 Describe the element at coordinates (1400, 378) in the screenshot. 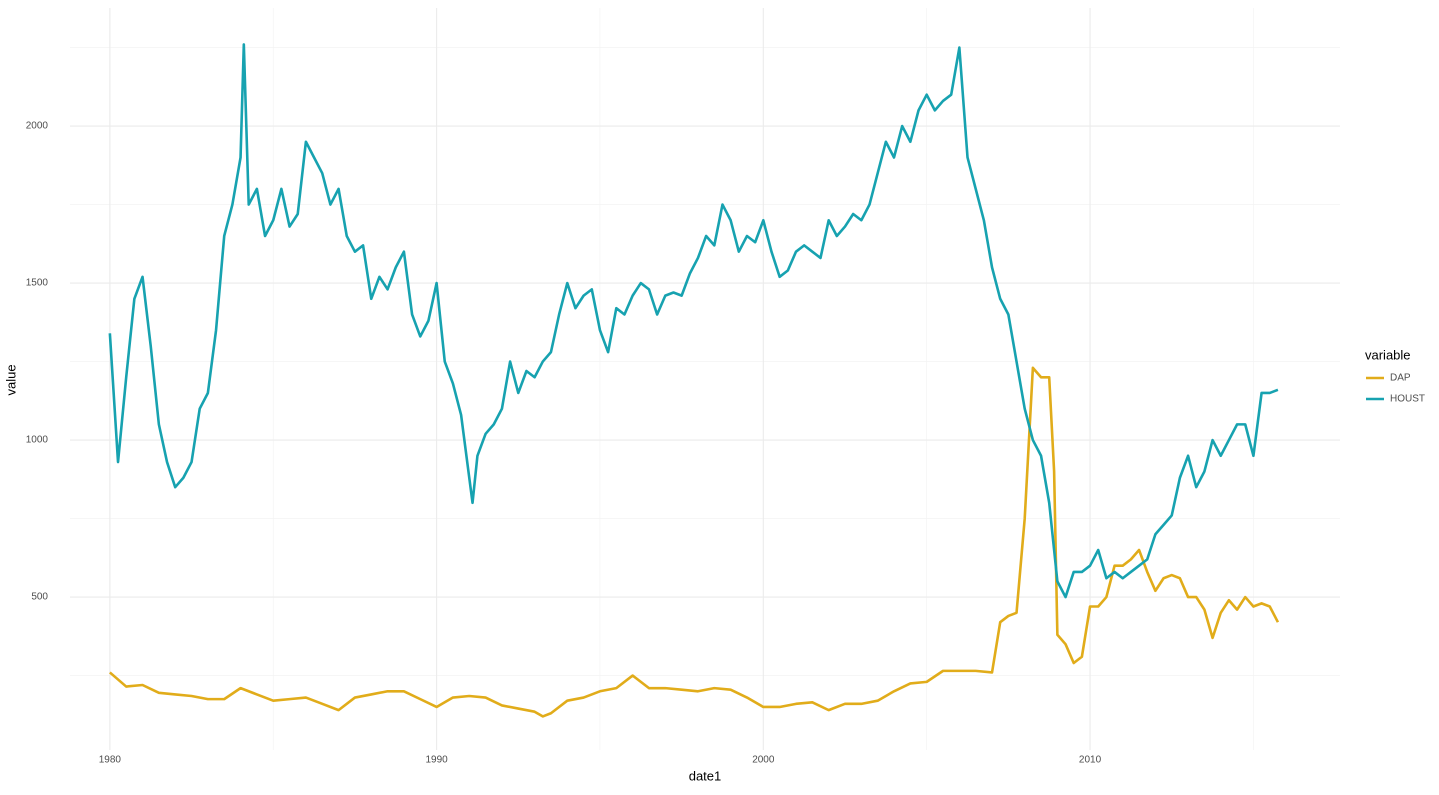

I see `legend-label: DAP` at that location.